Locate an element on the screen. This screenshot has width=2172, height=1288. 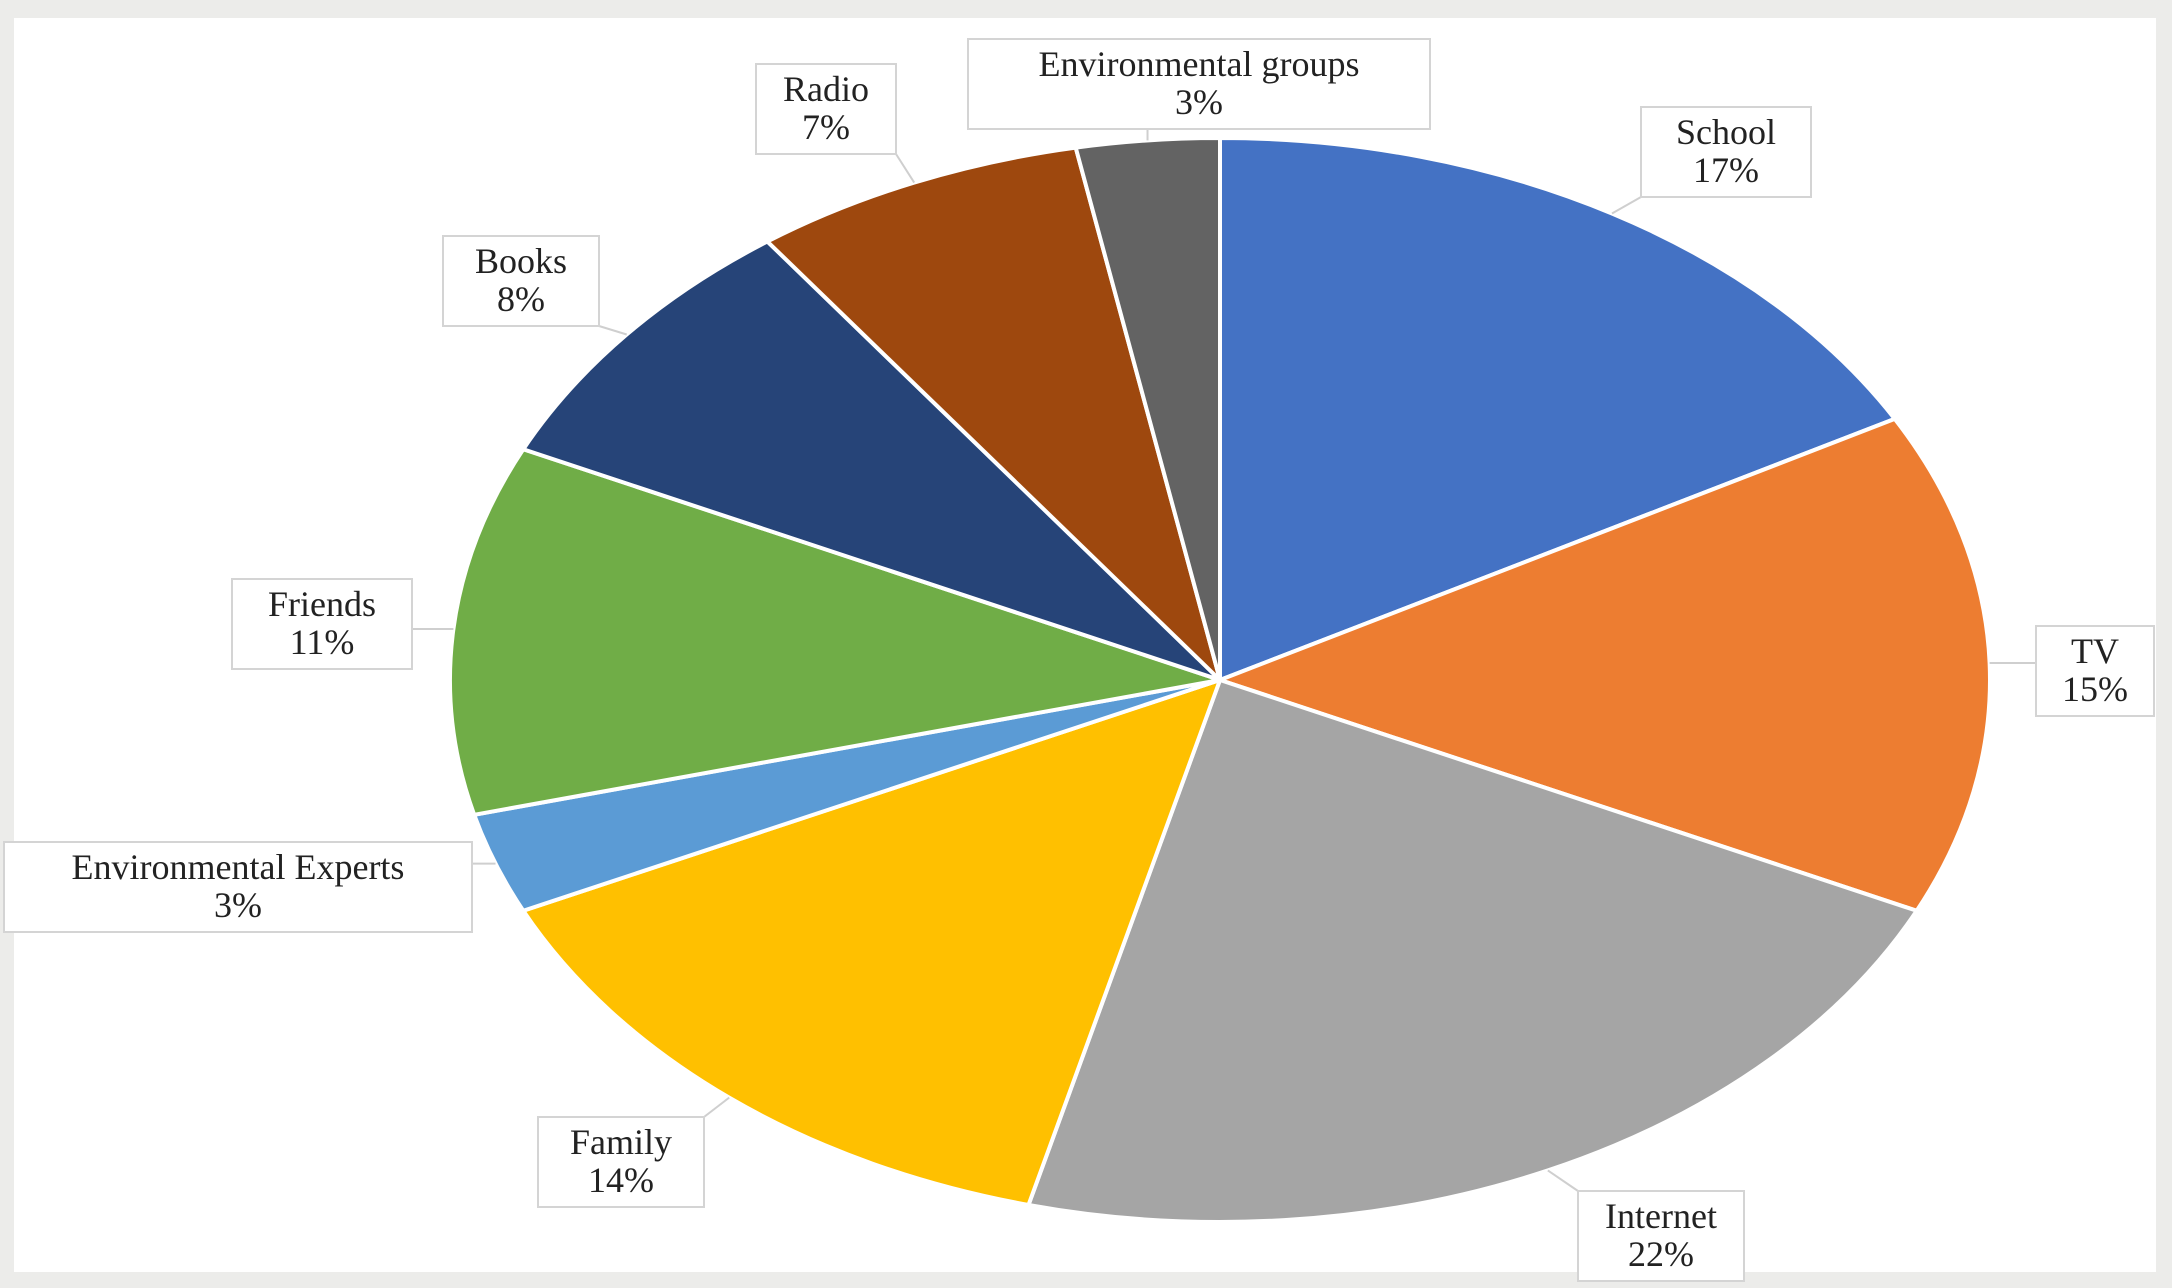
pie-slice-books is located at coordinates (871, 460).